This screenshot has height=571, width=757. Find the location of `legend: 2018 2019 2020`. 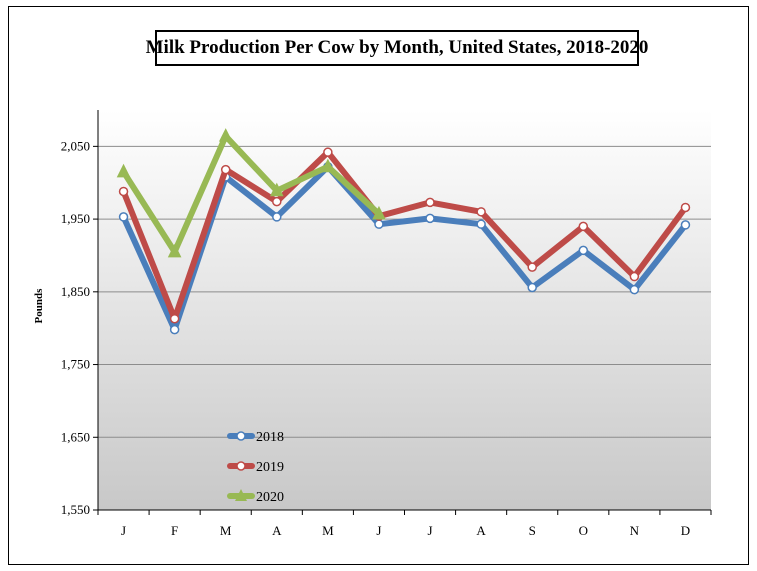

legend: 2018 2019 2020 is located at coordinates (255, 467).